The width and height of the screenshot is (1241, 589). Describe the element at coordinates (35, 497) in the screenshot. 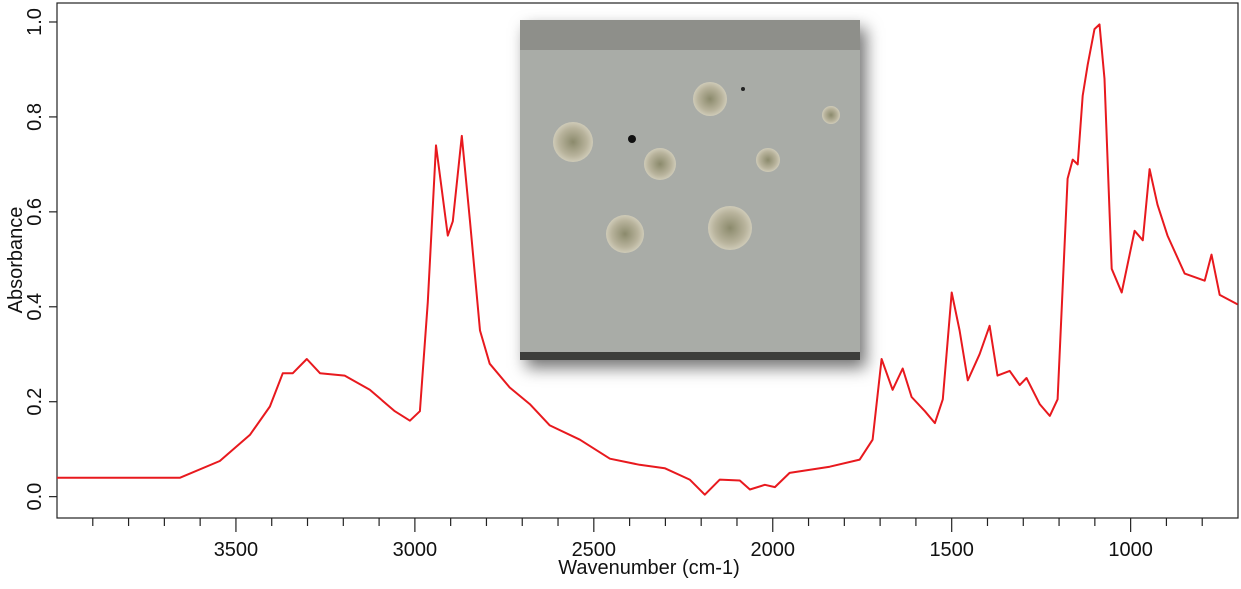

I see `y-tick-label: 0.0` at that location.